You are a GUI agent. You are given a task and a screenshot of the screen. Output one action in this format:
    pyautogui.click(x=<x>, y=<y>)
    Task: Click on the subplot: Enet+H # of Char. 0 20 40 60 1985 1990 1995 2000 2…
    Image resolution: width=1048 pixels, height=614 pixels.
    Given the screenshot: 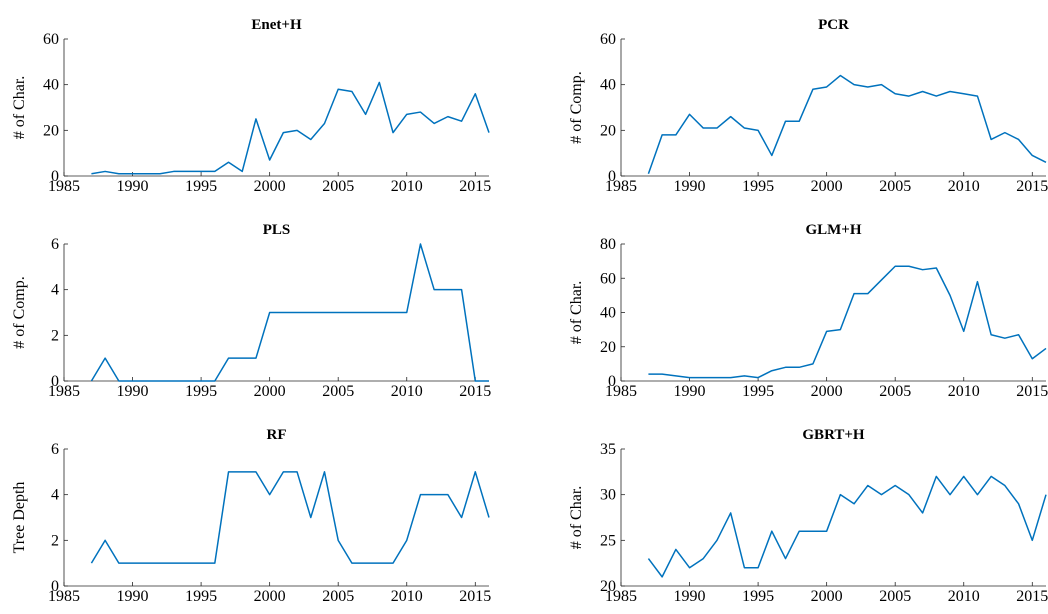 What is the action you would take?
    pyautogui.click(x=251, y=106)
    